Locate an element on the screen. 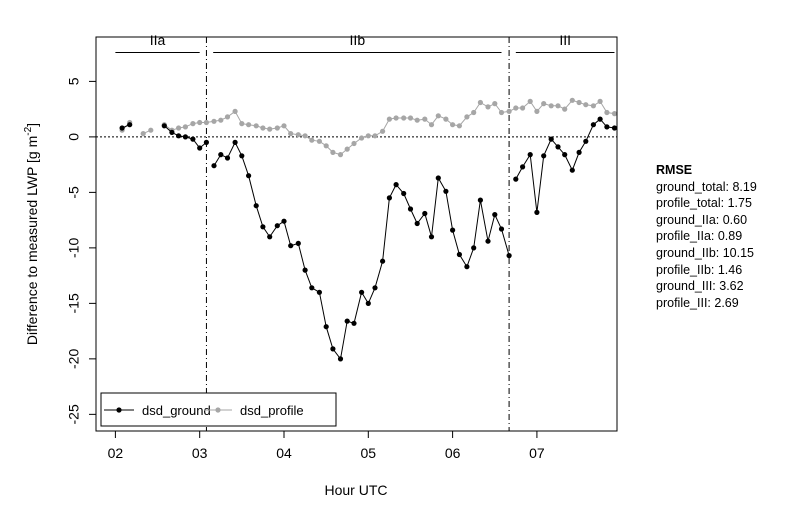 This screenshot has height=508, width=800. period-label: IIa is located at coordinates (158, 40).